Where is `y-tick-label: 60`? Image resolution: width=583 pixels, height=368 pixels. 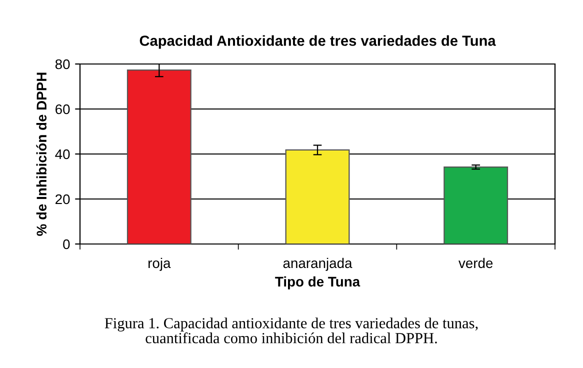
y-tick-label: 60 is located at coordinates (63, 109).